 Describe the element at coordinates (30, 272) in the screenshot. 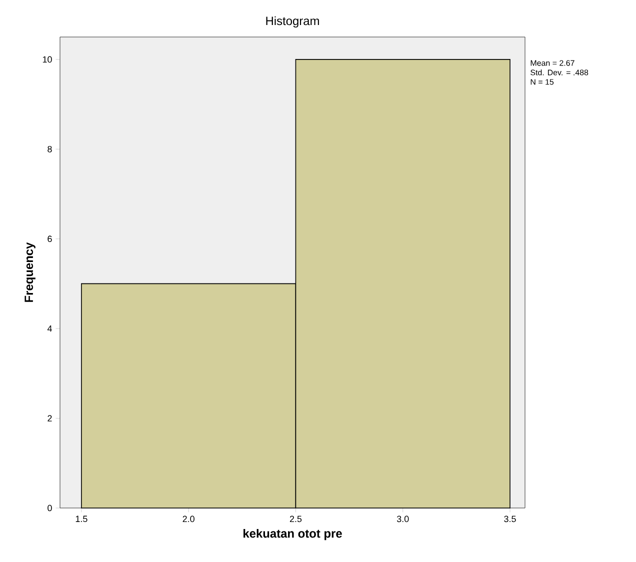

I see `y-axis-title: Frequency` at that location.